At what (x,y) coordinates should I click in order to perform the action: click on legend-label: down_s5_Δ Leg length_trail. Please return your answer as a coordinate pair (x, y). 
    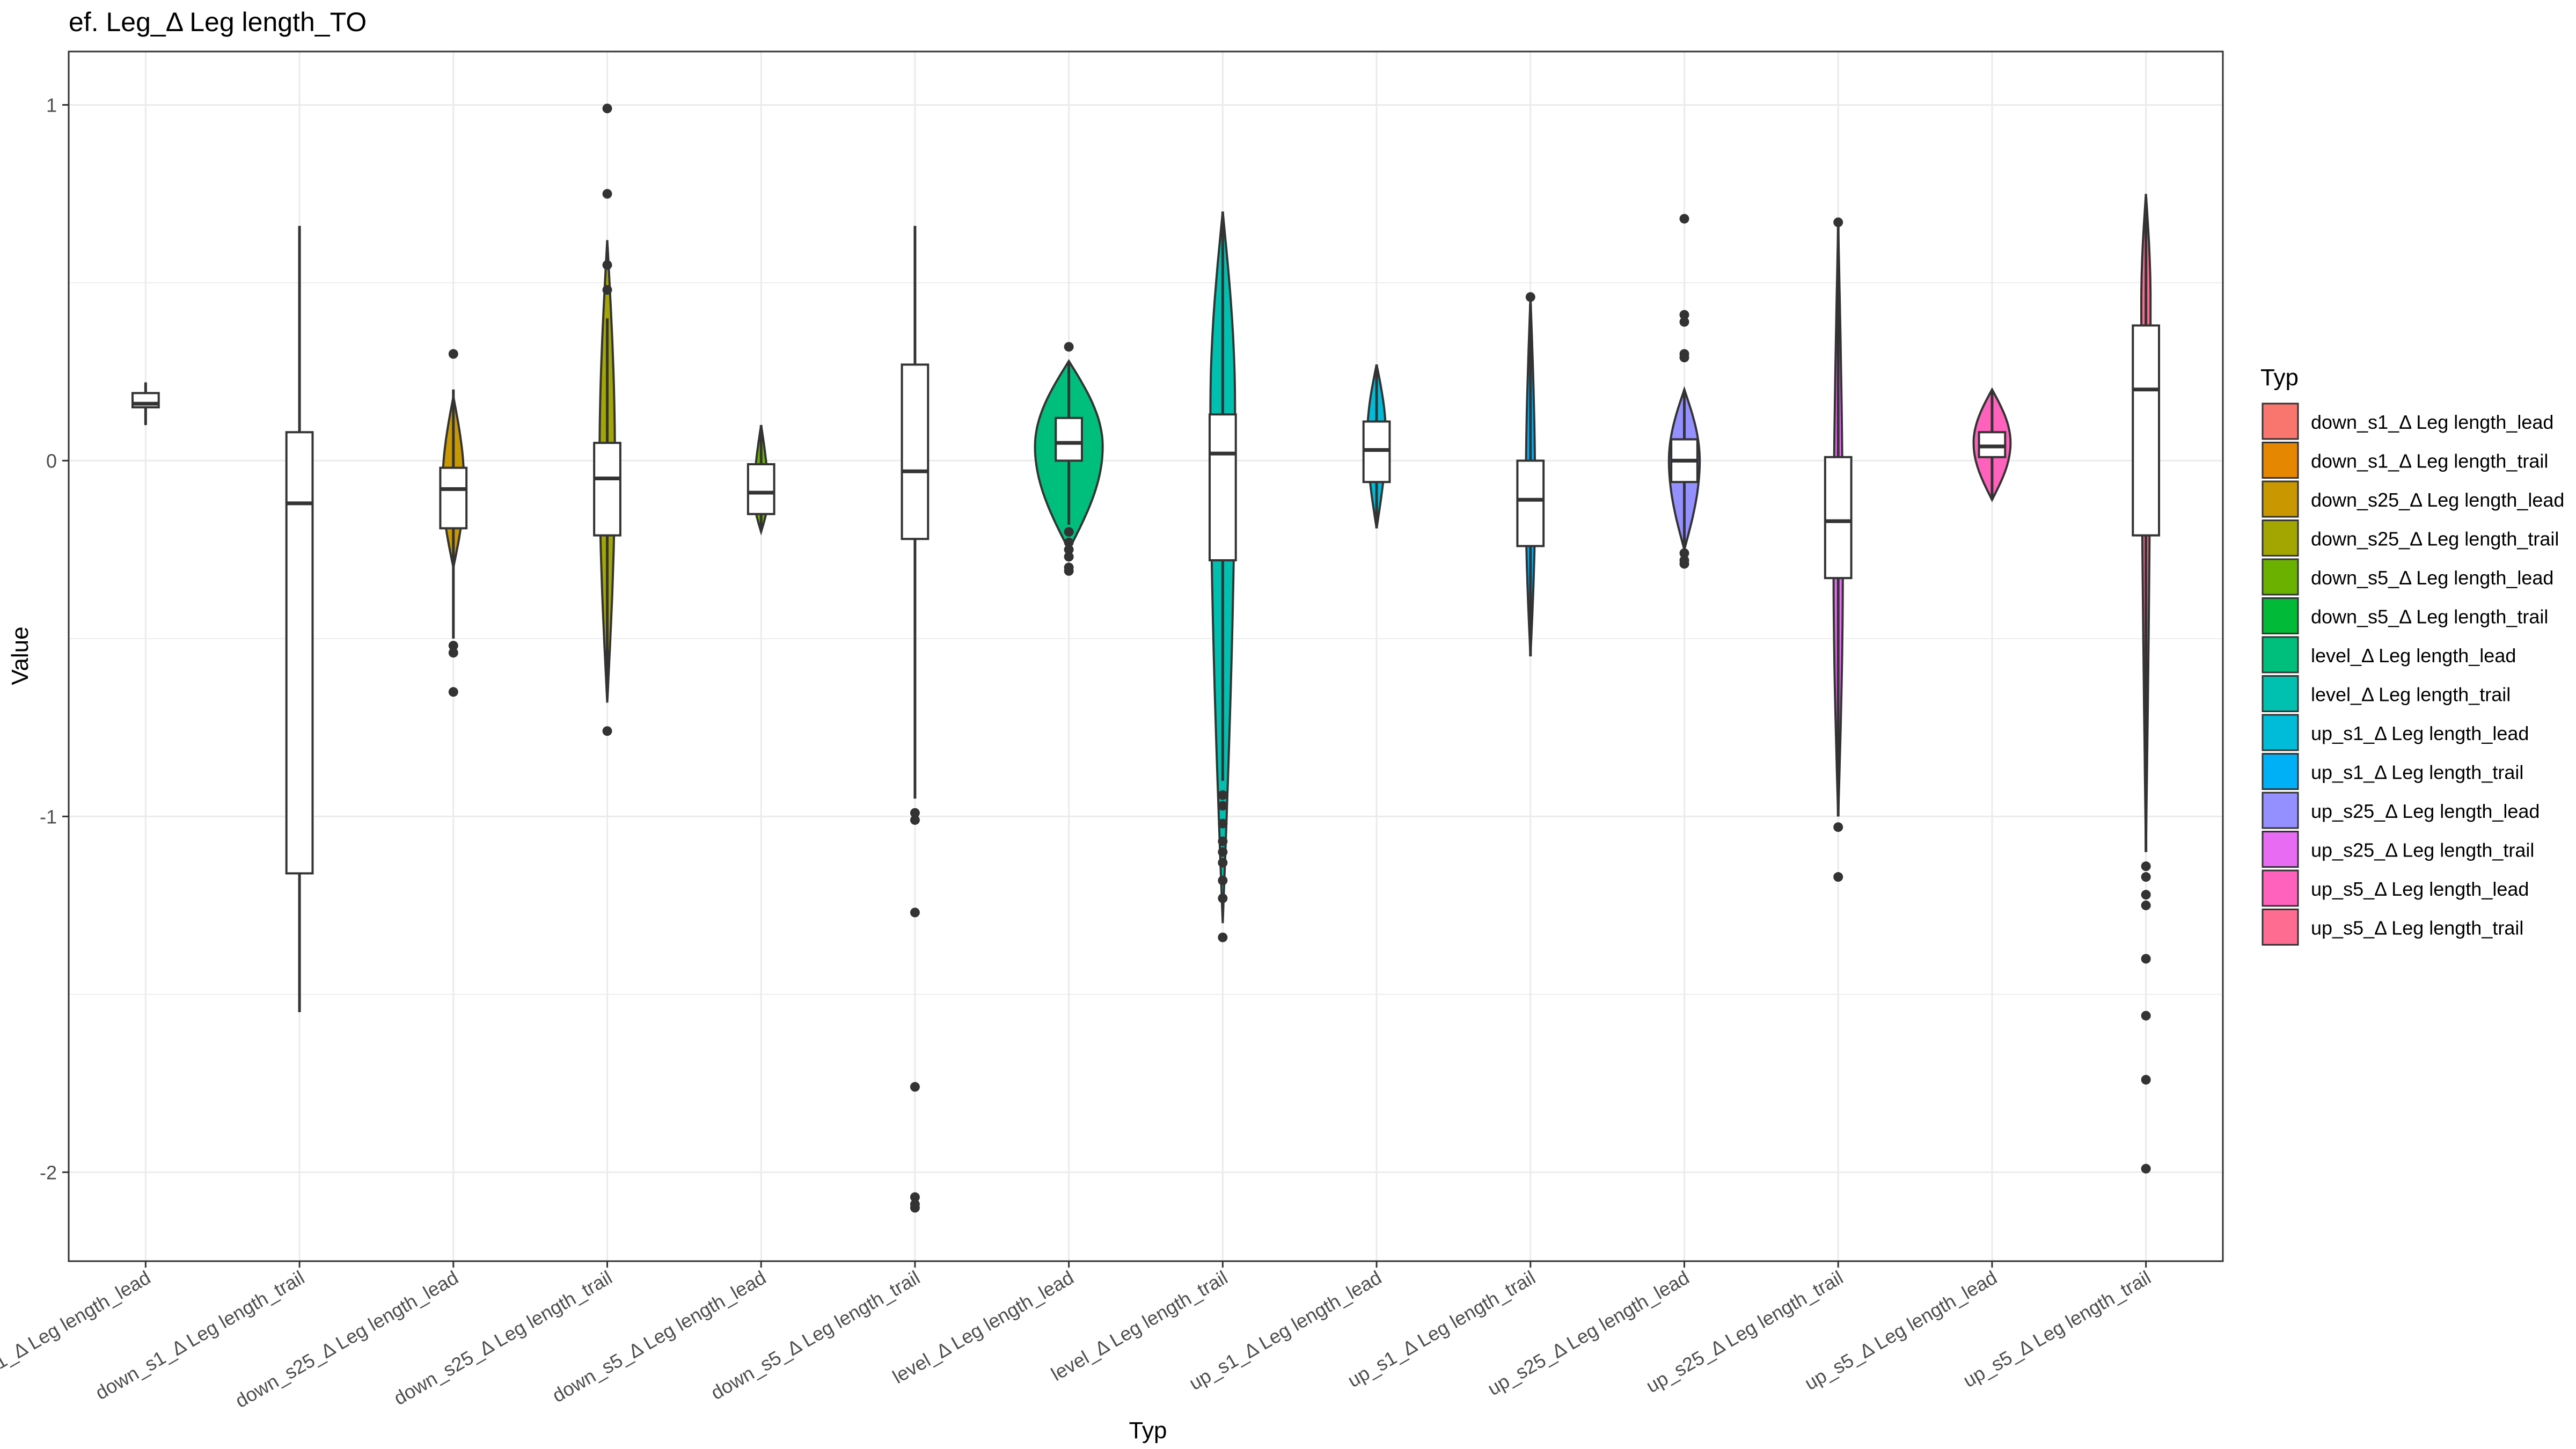
    Looking at the image, I should click on (2429, 617).